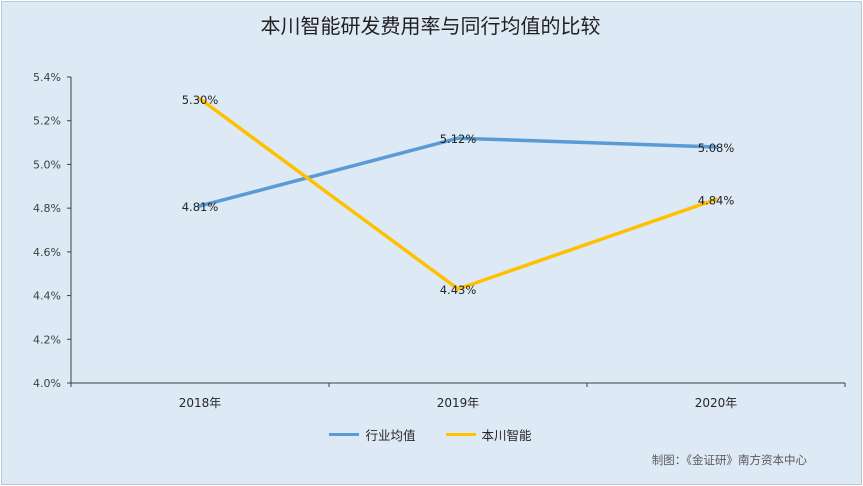  I want to click on legend-swatch-benchuan, so click(460, 434).